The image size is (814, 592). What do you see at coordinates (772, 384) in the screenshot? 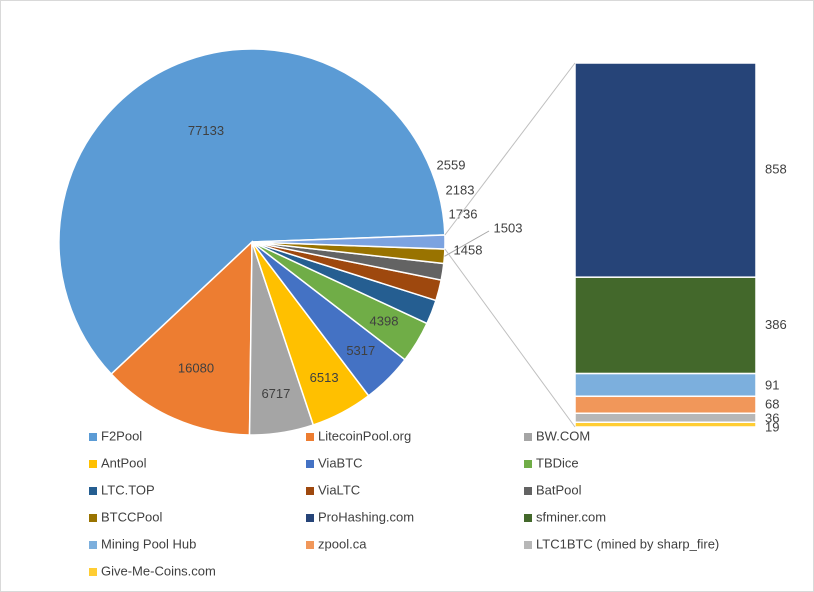
I see `bar-label-mining-pool-hub: 91` at bounding box center [772, 384].